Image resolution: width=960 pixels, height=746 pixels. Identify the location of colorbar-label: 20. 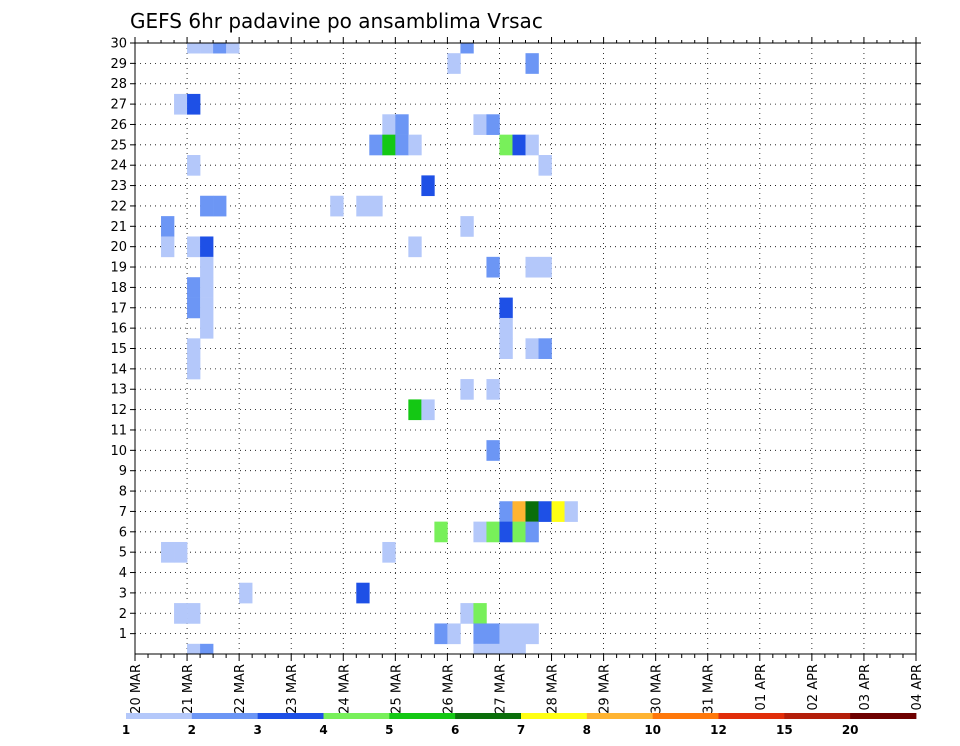
(850, 730).